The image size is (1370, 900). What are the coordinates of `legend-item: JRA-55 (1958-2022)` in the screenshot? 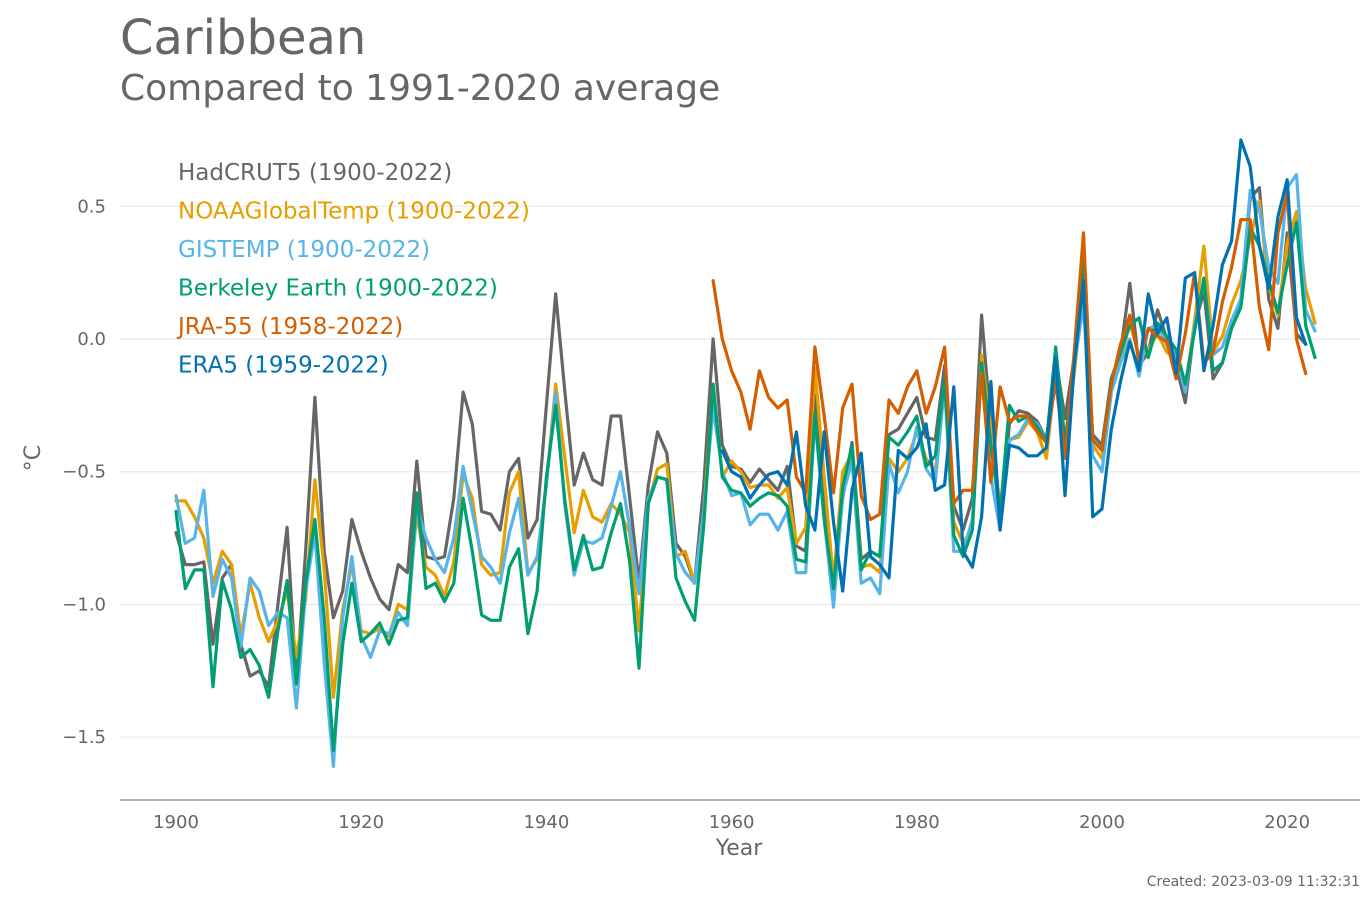 It's located at (289, 327).